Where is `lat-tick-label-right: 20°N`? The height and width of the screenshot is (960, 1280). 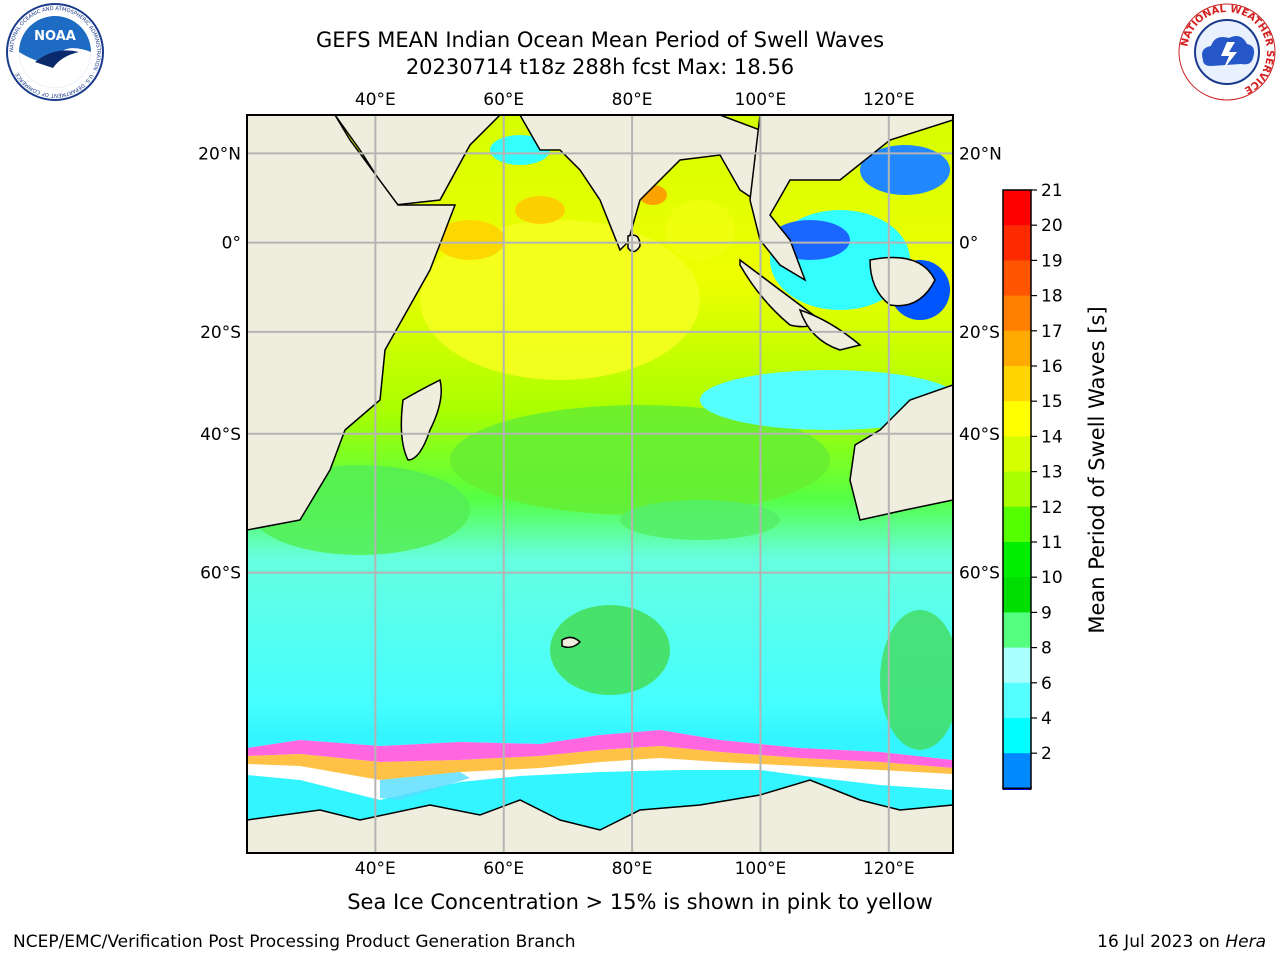 lat-tick-label-right: 20°N is located at coordinates (980, 154).